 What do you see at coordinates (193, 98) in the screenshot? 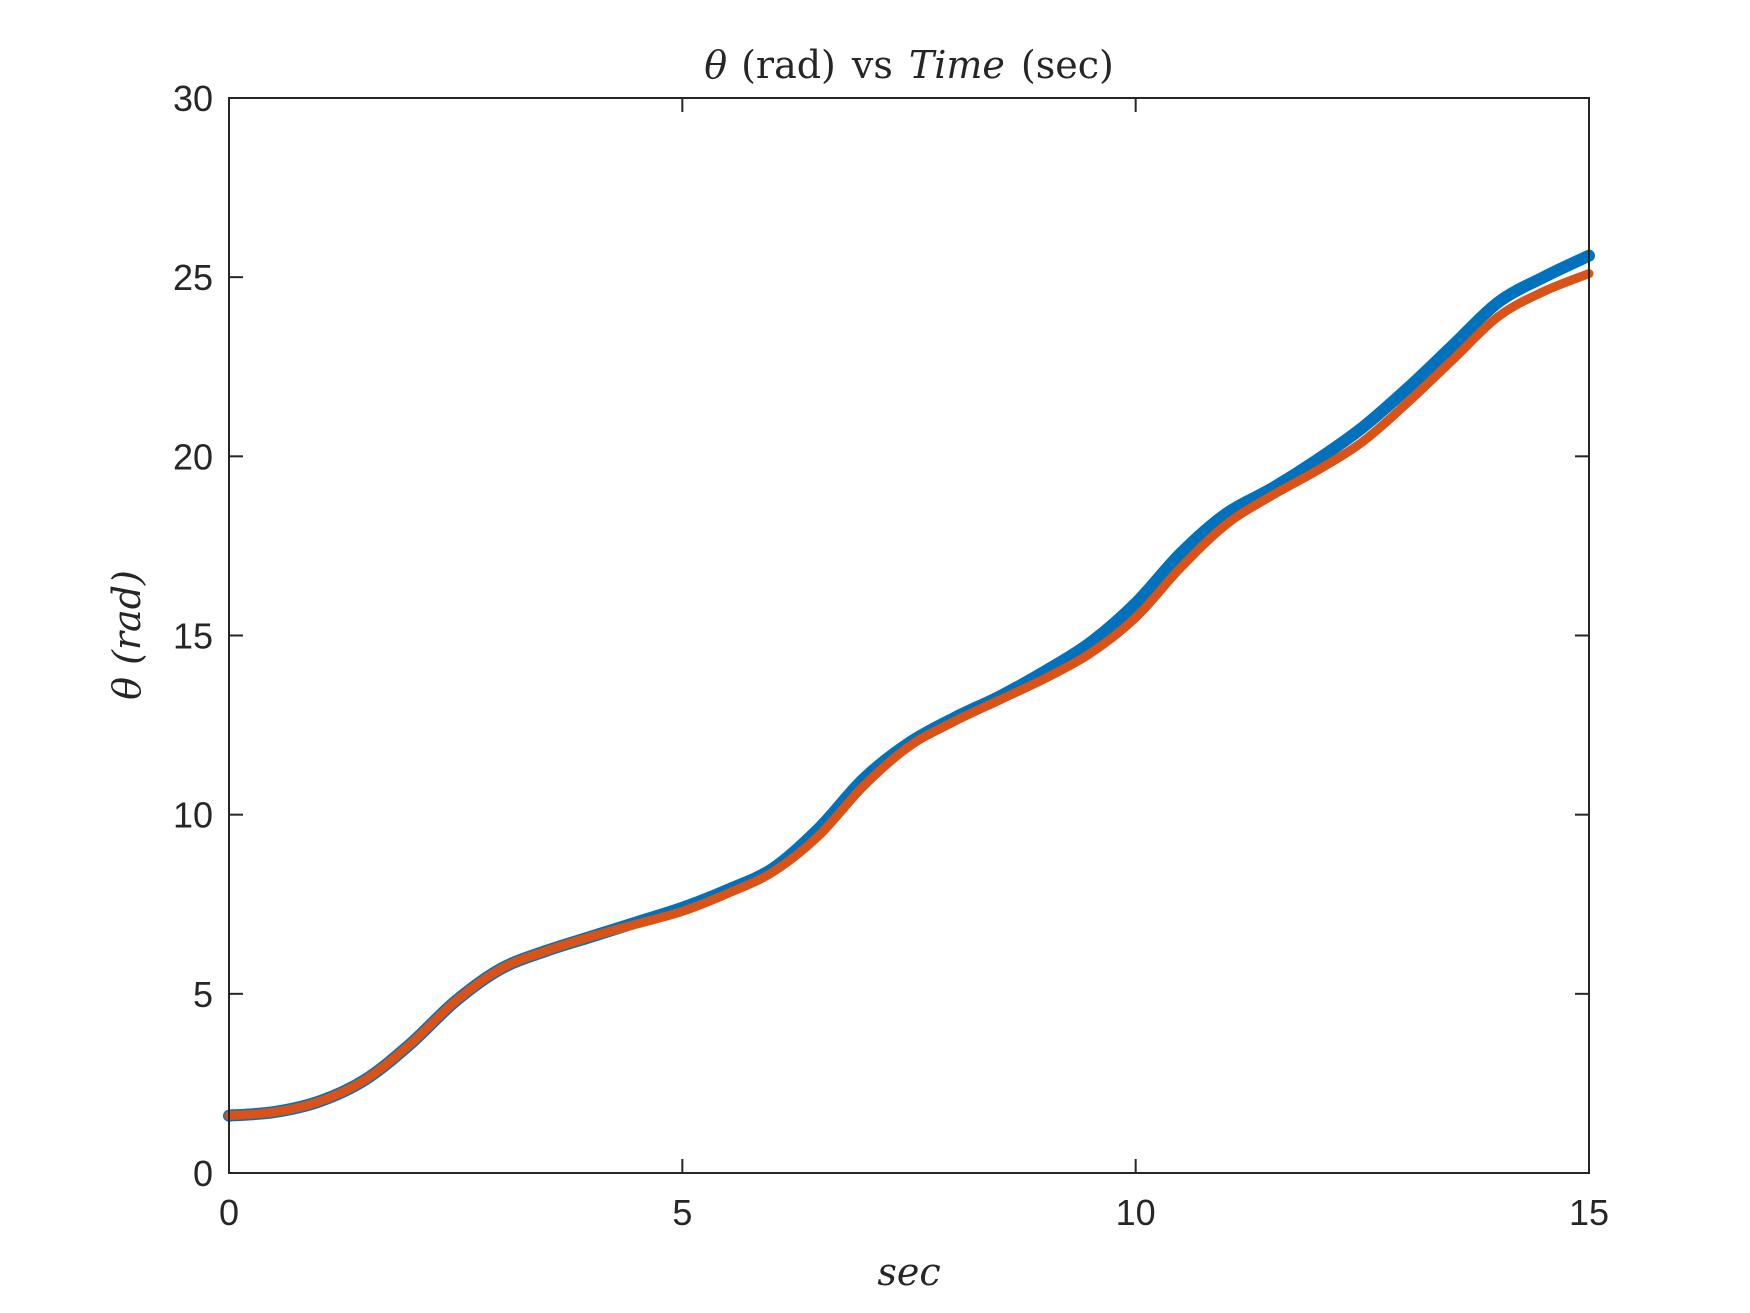
I see `y-tick-label: 30` at bounding box center [193, 98].